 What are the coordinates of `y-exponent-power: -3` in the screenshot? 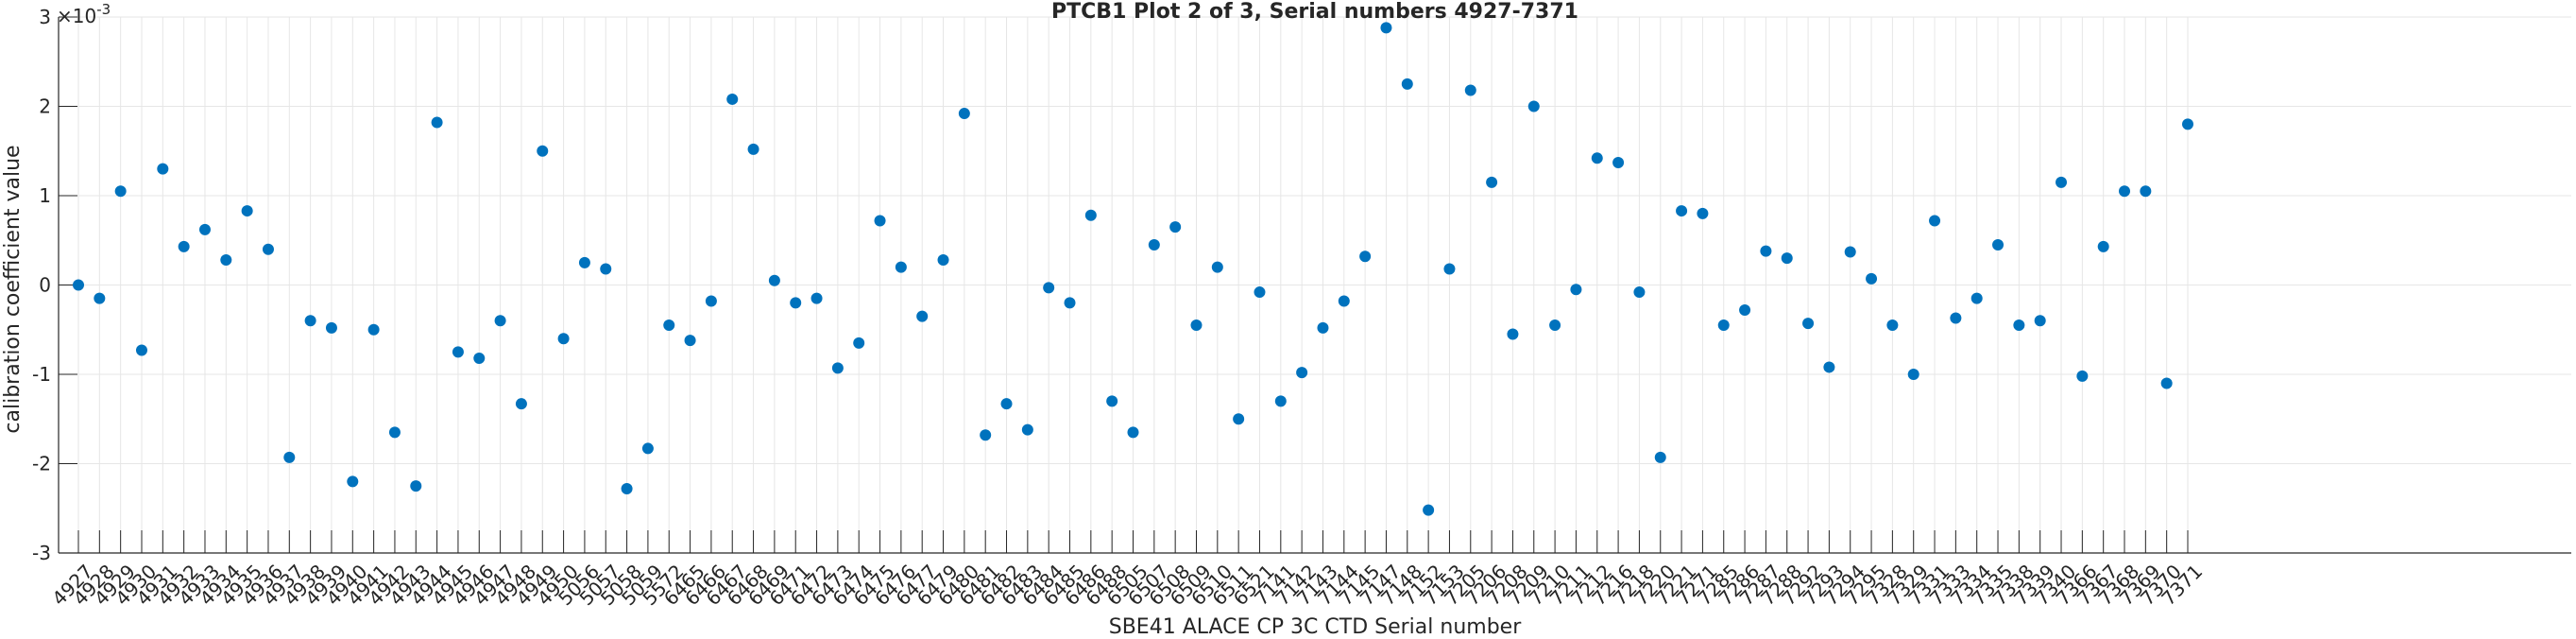 It's located at (104, 9).